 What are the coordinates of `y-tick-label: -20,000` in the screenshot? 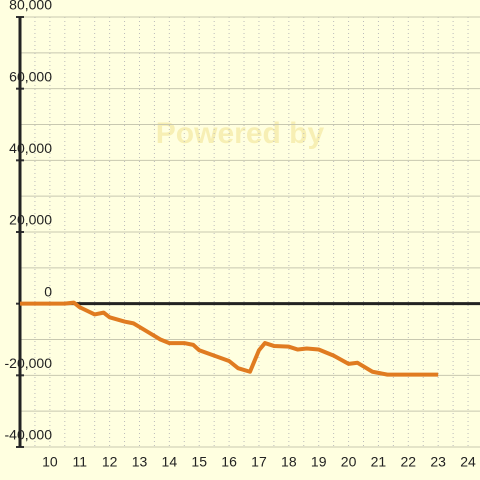 It's located at (29, 363).